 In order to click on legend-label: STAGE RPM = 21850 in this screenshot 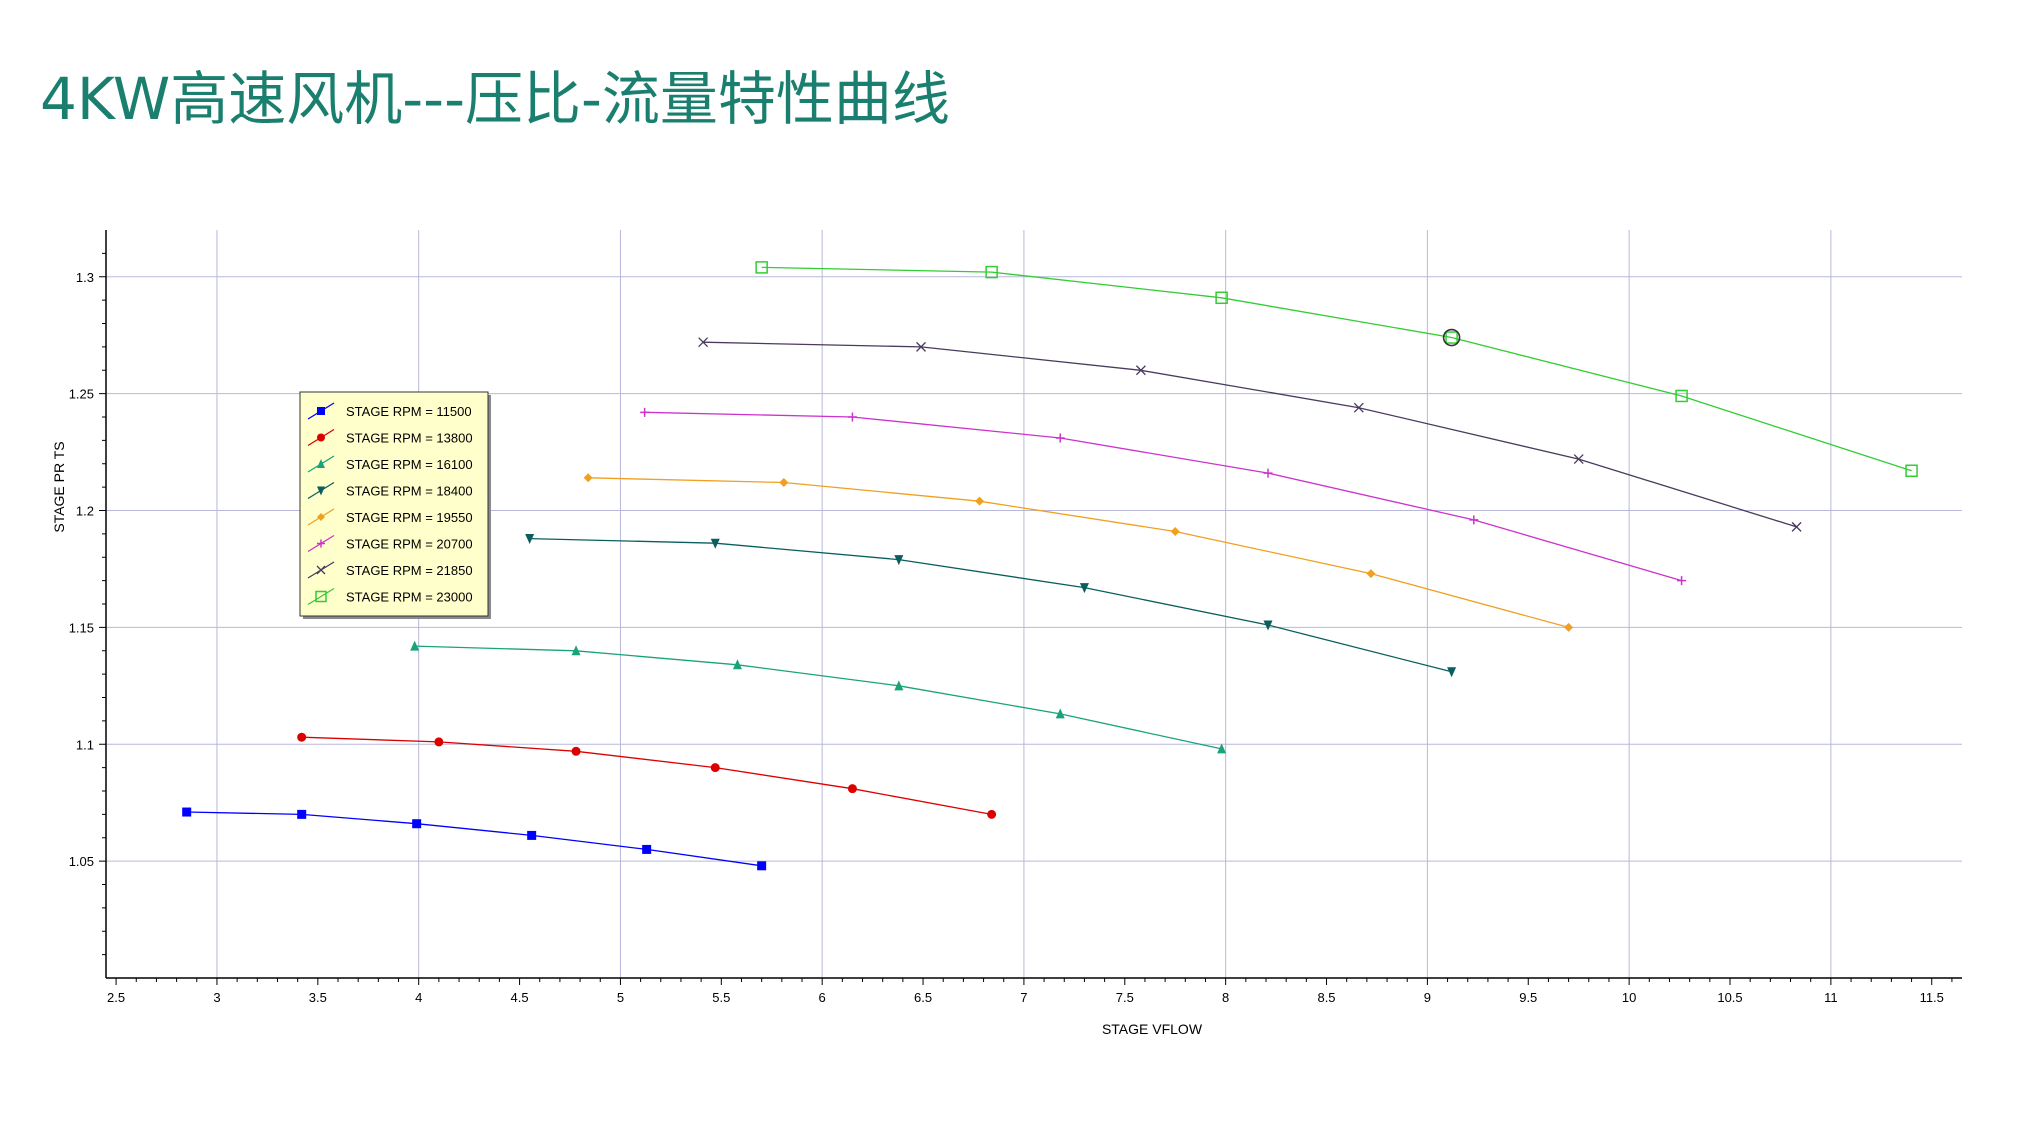, I will do `click(409, 570)`.